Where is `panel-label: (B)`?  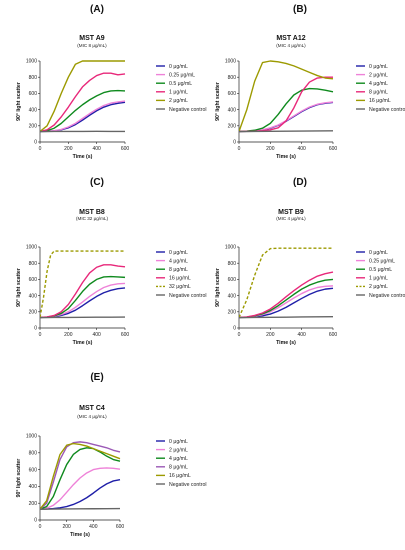 panel-label: (B) is located at coordinates (300, 9).